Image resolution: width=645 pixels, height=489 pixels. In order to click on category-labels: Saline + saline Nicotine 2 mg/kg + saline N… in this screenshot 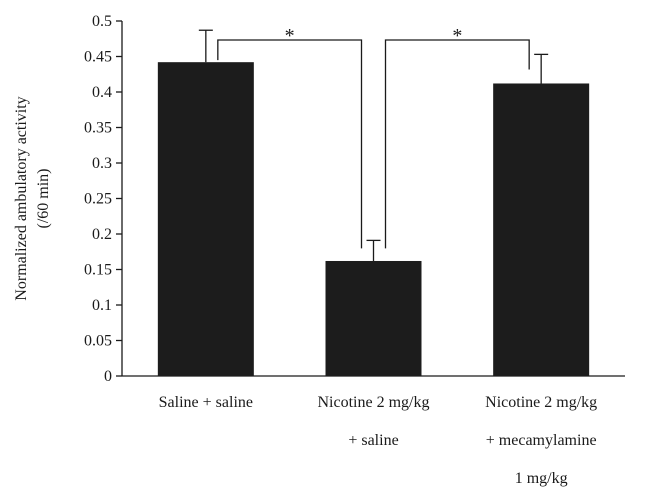, I will do `click(378, 440)`.